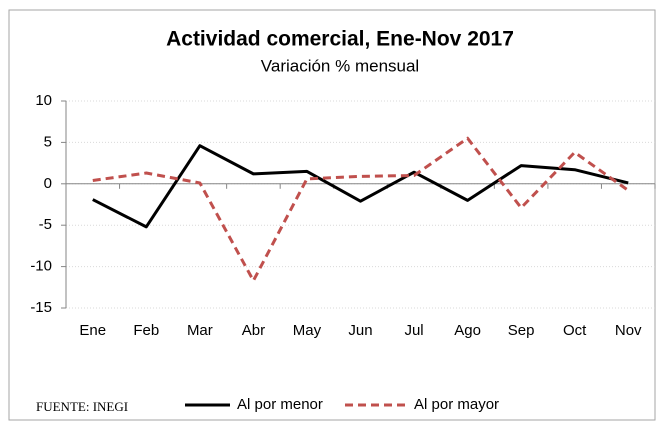 This screenshot has width=659, height=430. What do you see at coordinates (340, 39) in the screenshot?
I see `chart-title: Actividad comercial, Ene-Nov 2017` at bounding box center [340, 39].